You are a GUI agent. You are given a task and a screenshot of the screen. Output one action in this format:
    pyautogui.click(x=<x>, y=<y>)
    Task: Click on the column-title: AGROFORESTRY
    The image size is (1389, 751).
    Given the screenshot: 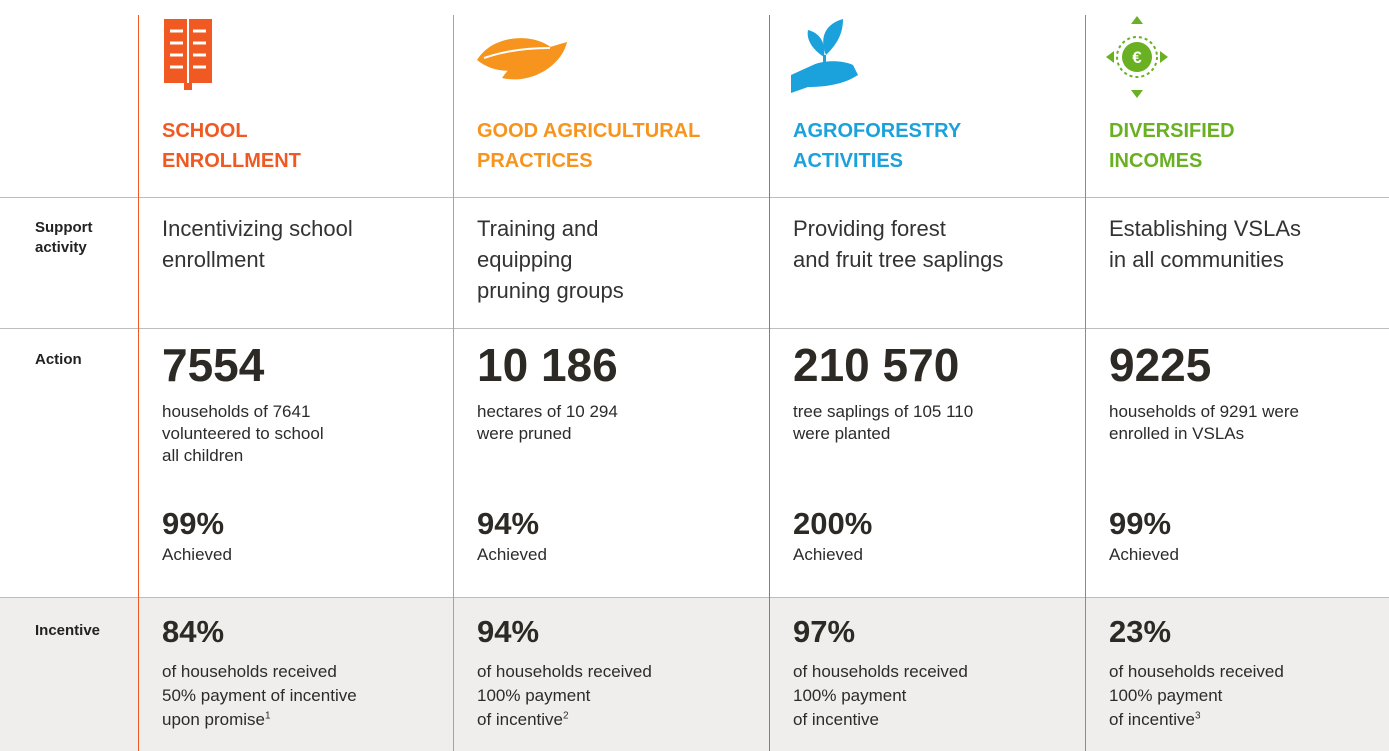 What is the action you would take?
    pyautogui.click(x=877, y=131)
    